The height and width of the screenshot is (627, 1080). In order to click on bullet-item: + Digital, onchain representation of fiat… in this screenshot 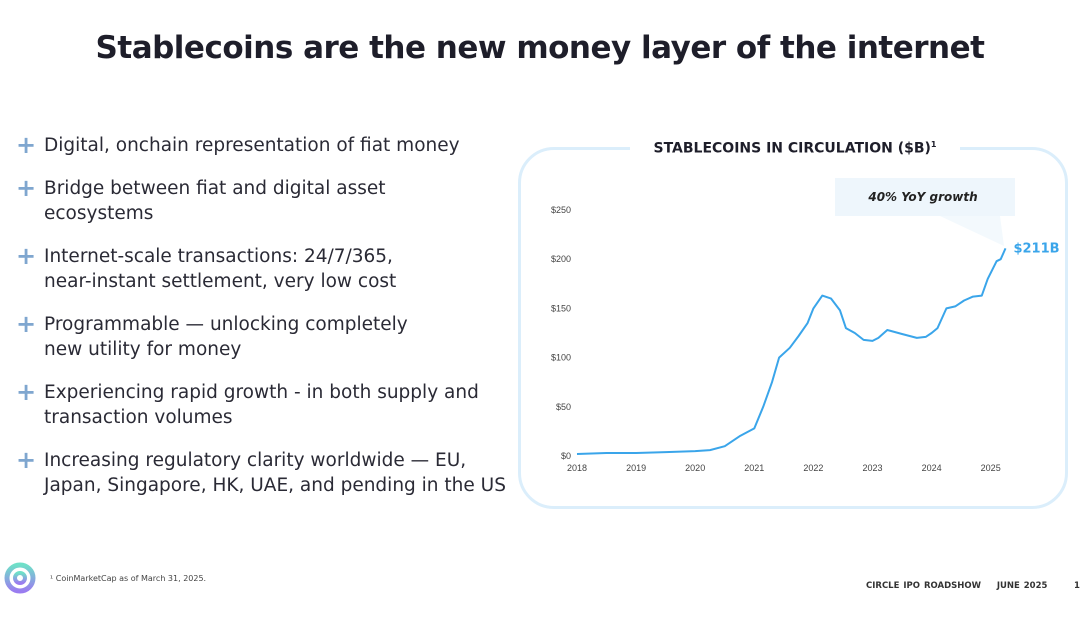, I will do `click(266, 145)`.